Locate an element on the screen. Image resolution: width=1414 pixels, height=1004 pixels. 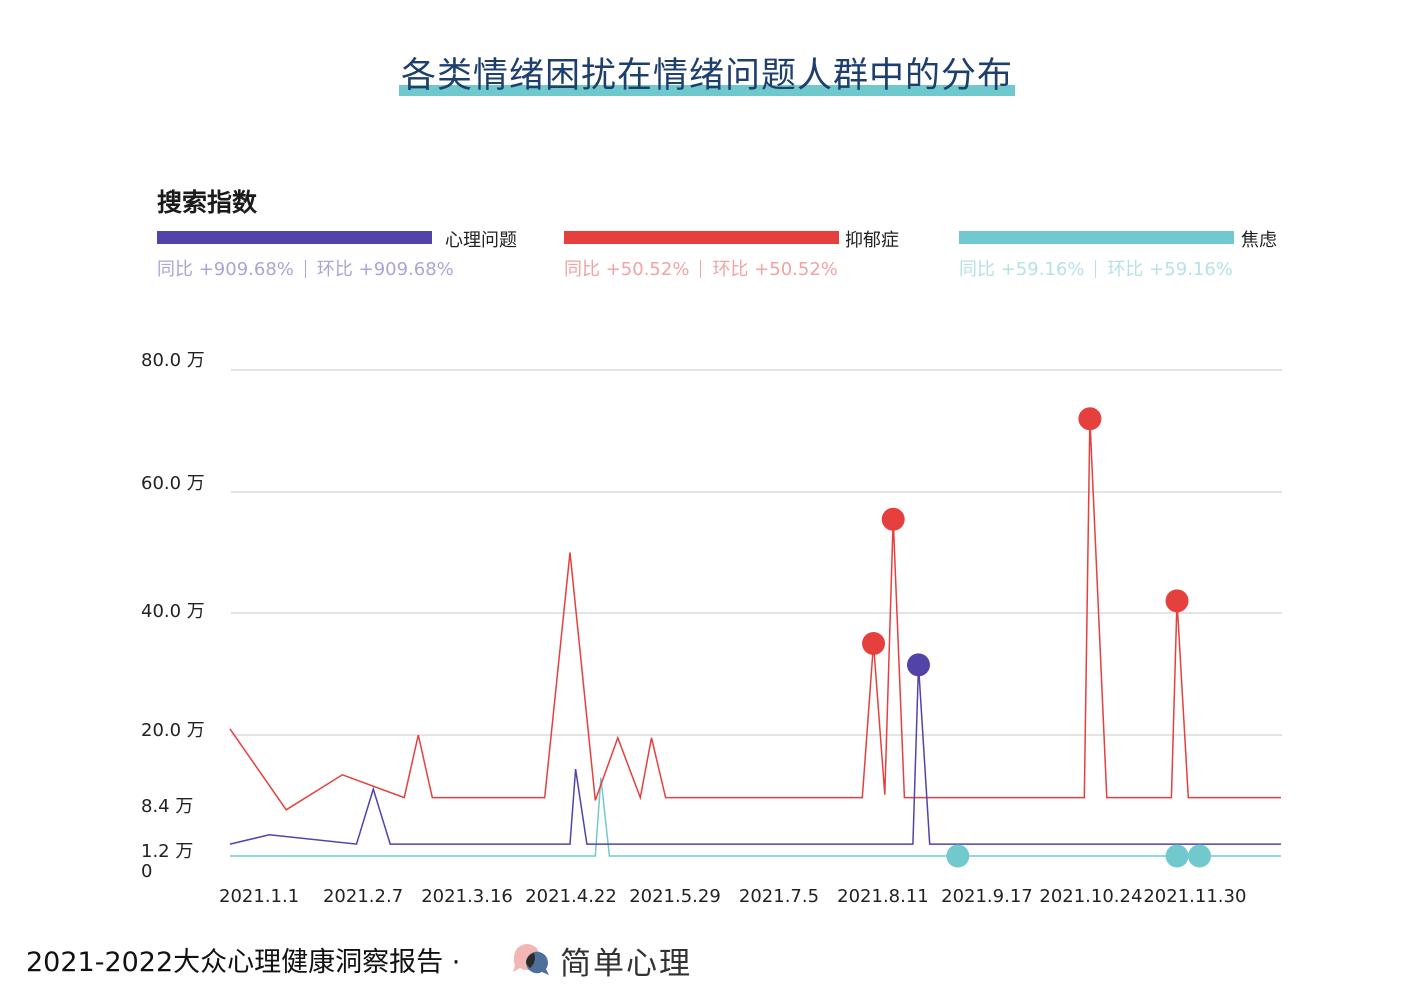
x-tick-label: 2021.8.11 is located at coordinates (883, 896).